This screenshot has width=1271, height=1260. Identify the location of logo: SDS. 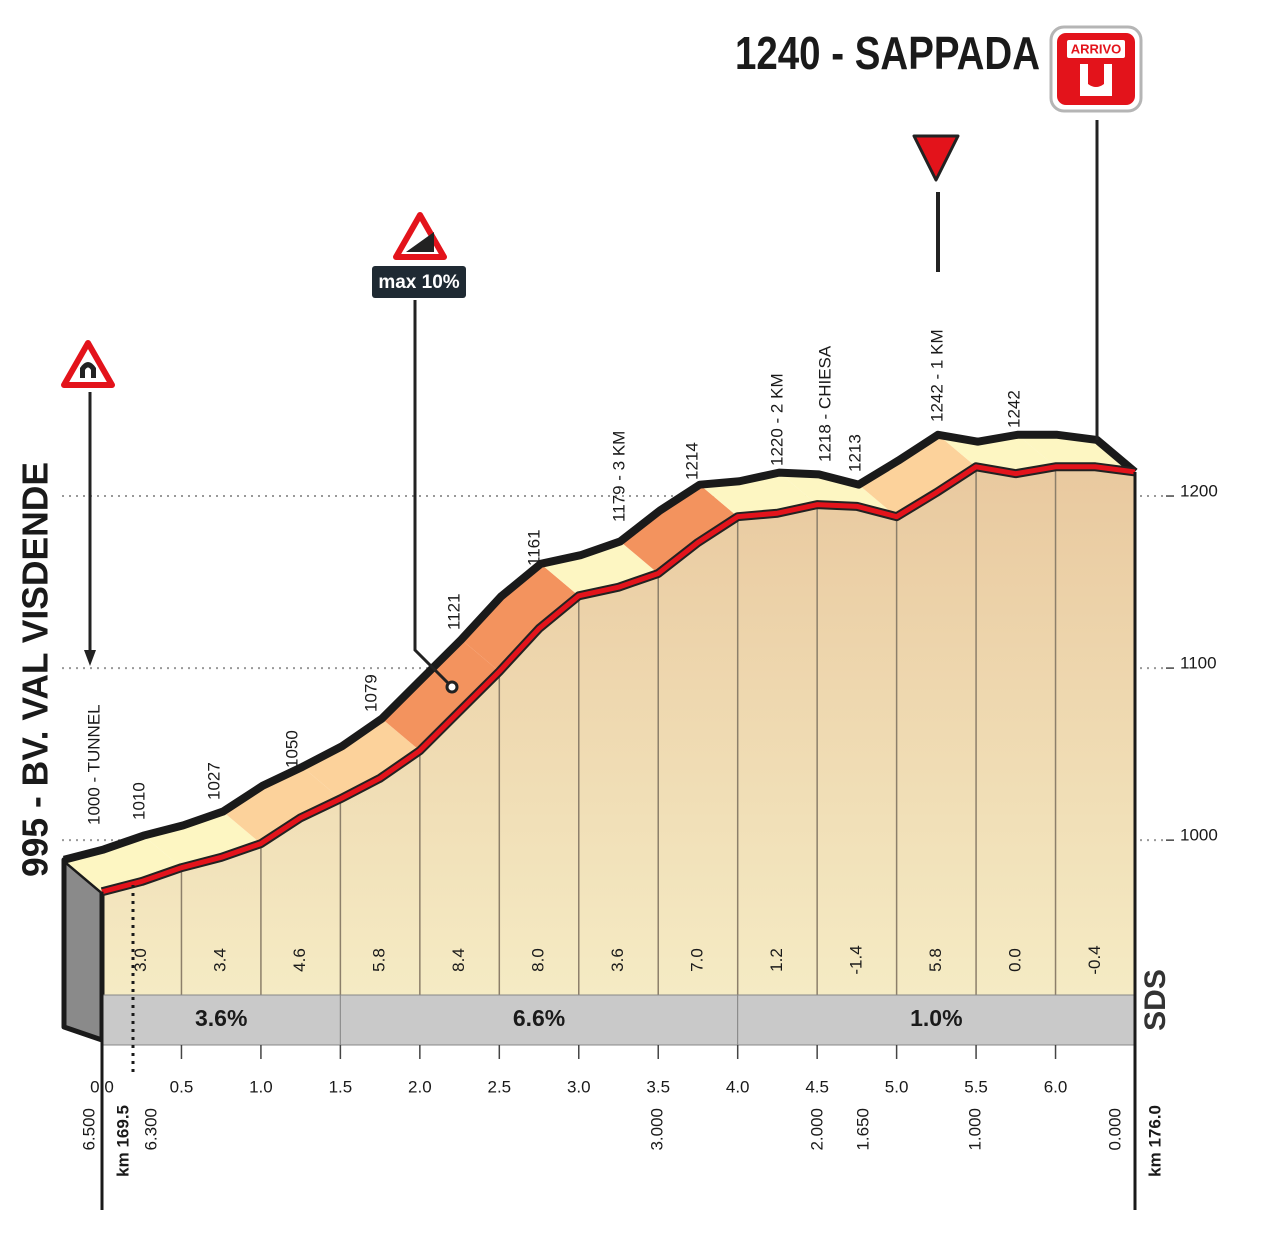
(1155, 1000).